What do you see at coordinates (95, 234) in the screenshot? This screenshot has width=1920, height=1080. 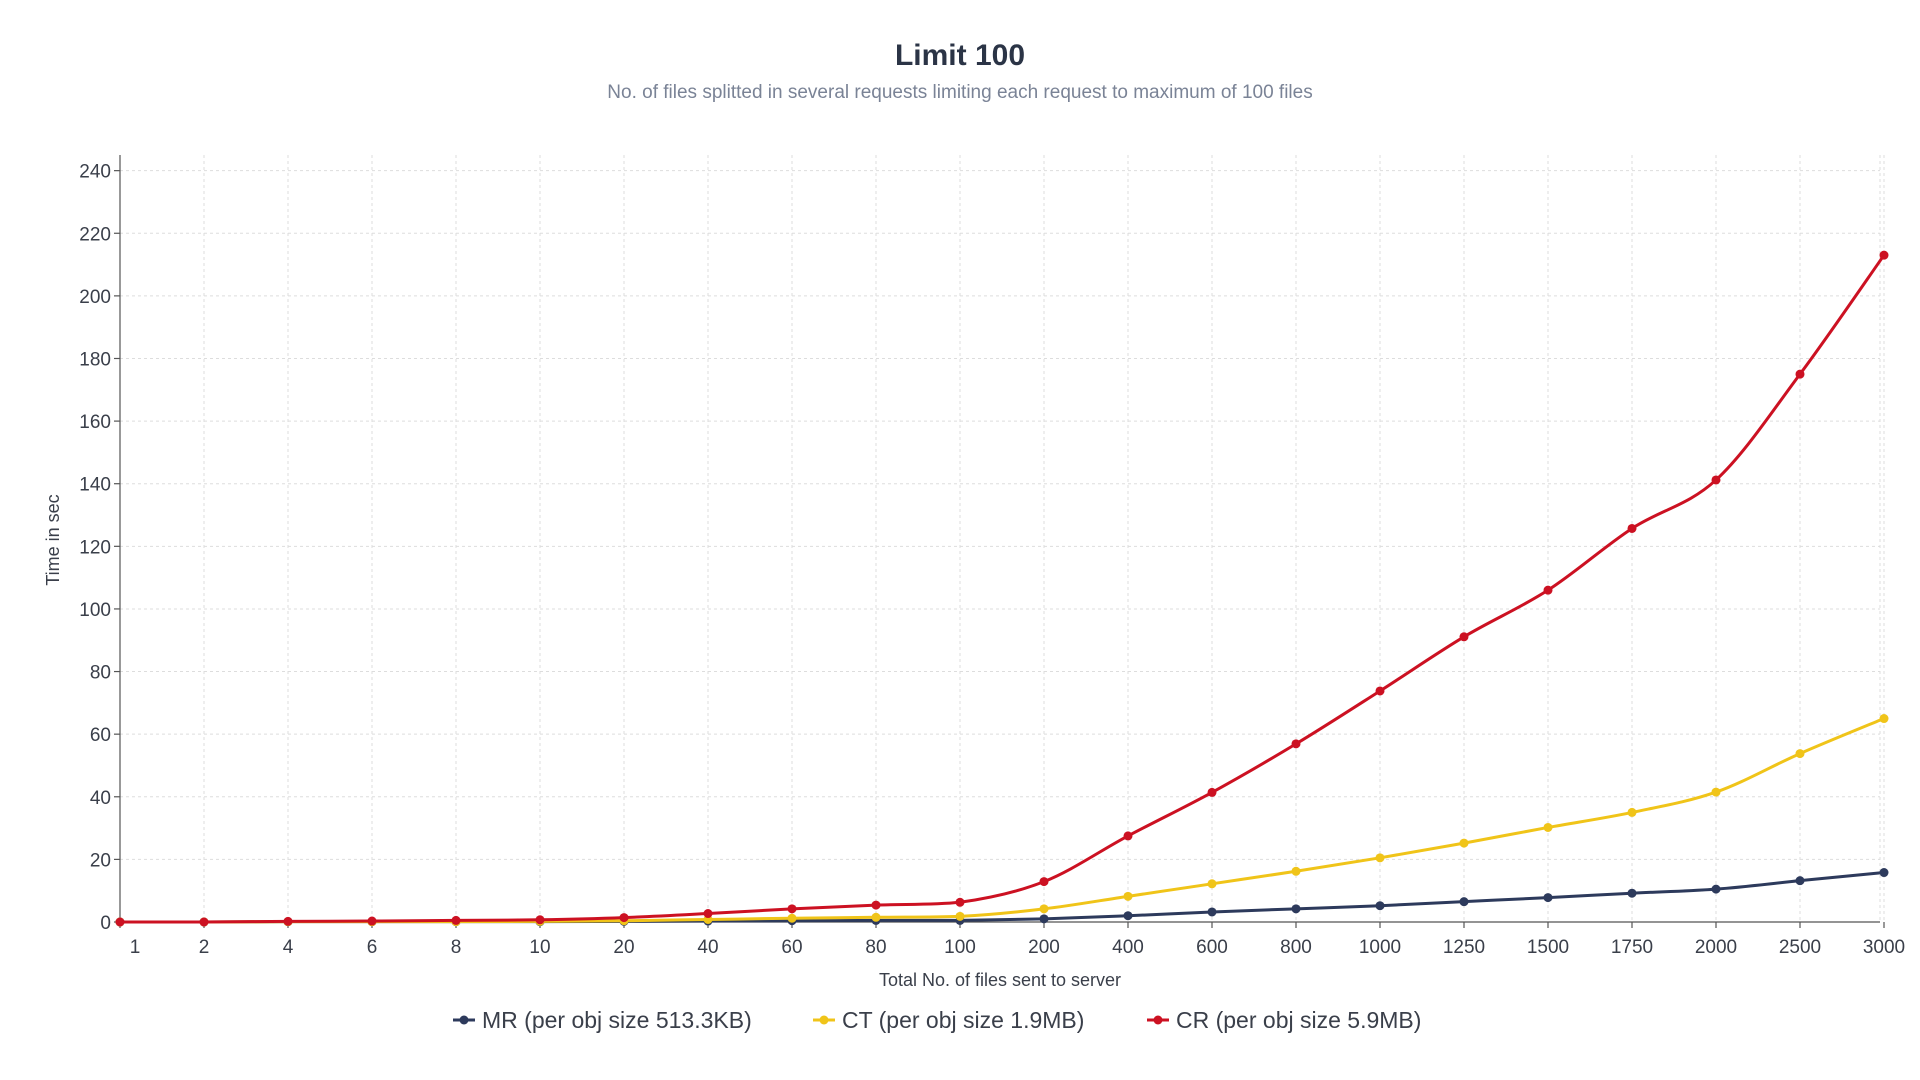 I see `y-tick-label: 220` at bounding box center [95, 234].